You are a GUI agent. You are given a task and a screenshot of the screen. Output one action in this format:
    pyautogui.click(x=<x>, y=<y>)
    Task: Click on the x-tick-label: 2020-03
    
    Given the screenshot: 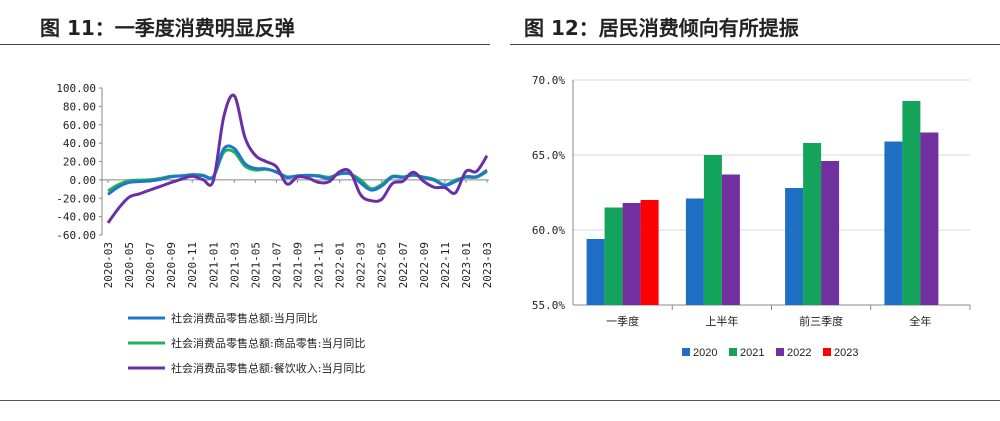 What is the action you would take?
    pyautogui.click(x=108, y=265)
    